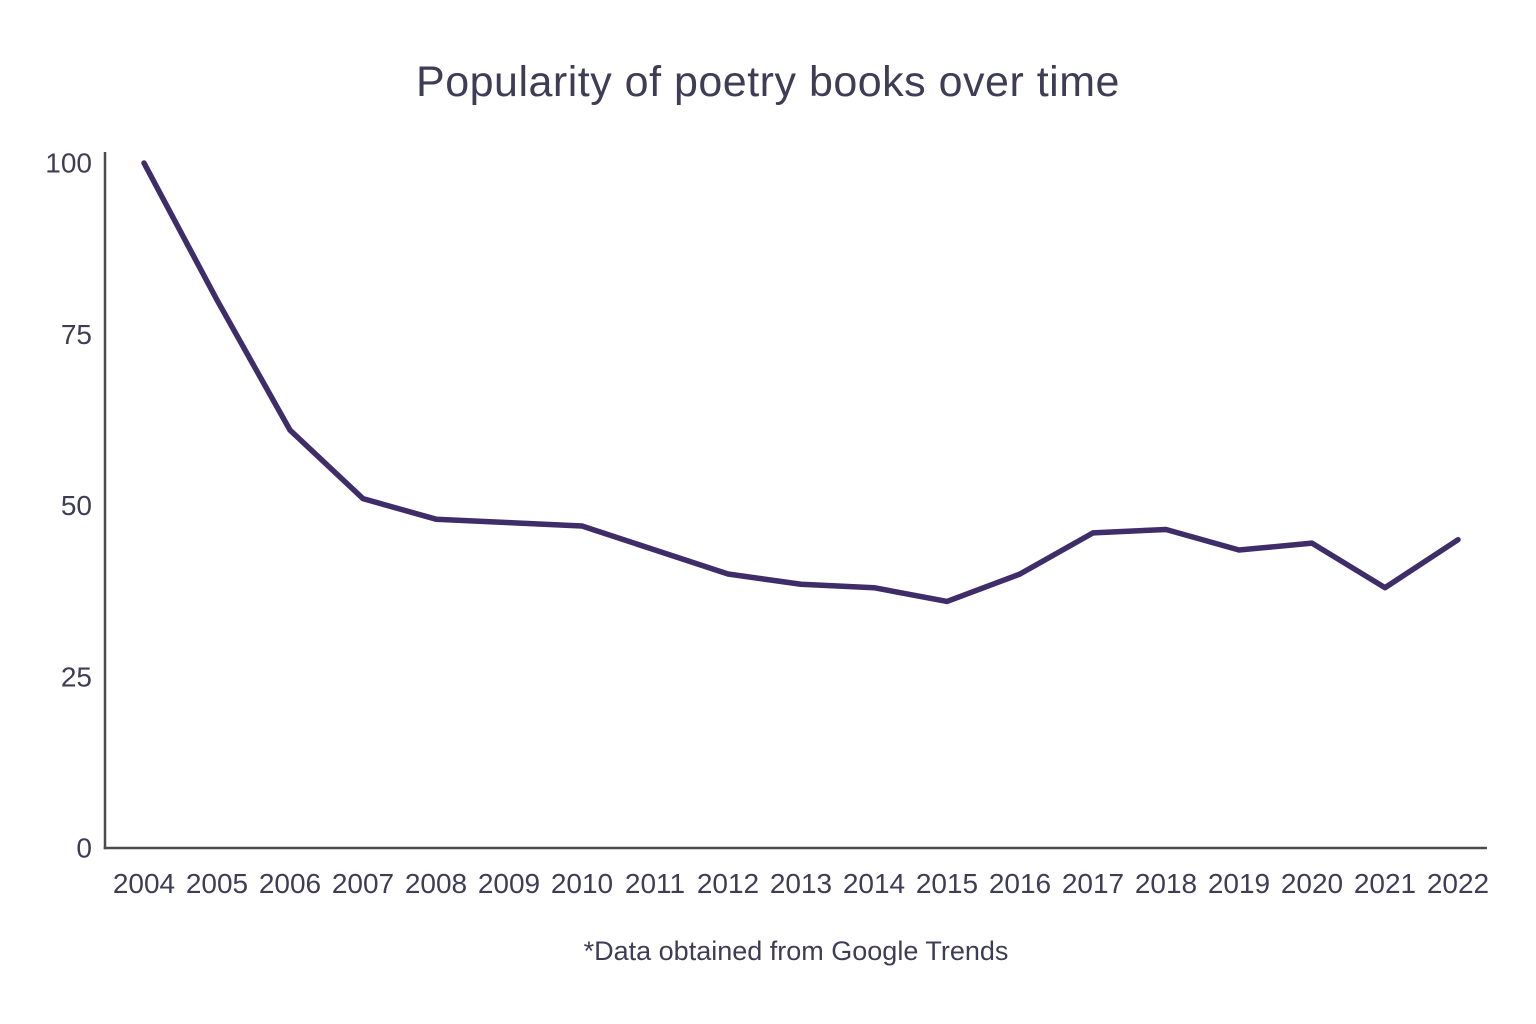 This screenshot has height=1024, width=1536. What do you see at coordinates (76, 334) in the screenshot?
I see `y-tick-label: 75` at bounding box center [76, 334].